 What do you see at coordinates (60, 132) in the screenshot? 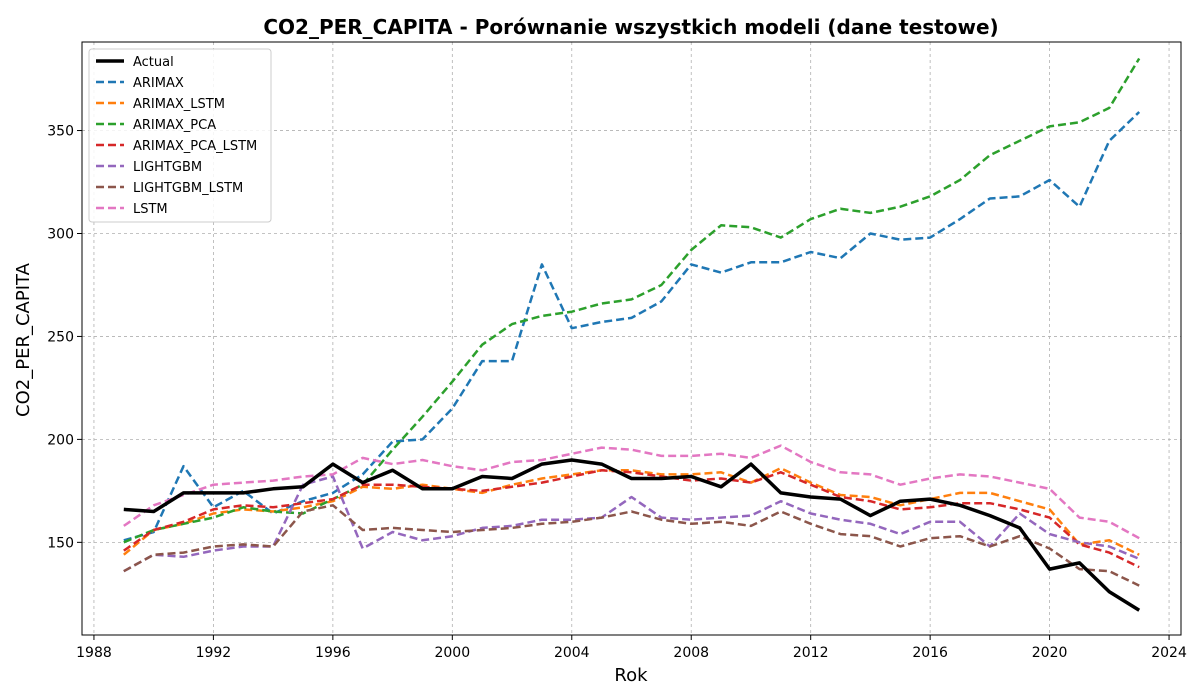
I see `y-tick-label: 350` at bounding box center [60, 132].